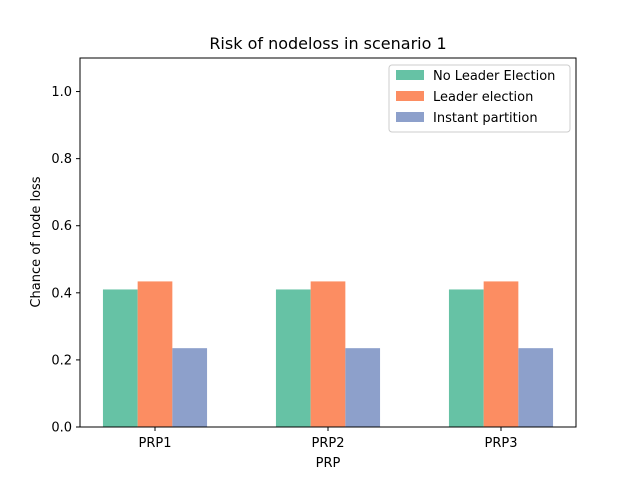 The width and height of the screenshot is (640, 484). Describe the element at coordinates (61, 293) in the screenshot. I see `y-tick-label: 0.4` at that location.